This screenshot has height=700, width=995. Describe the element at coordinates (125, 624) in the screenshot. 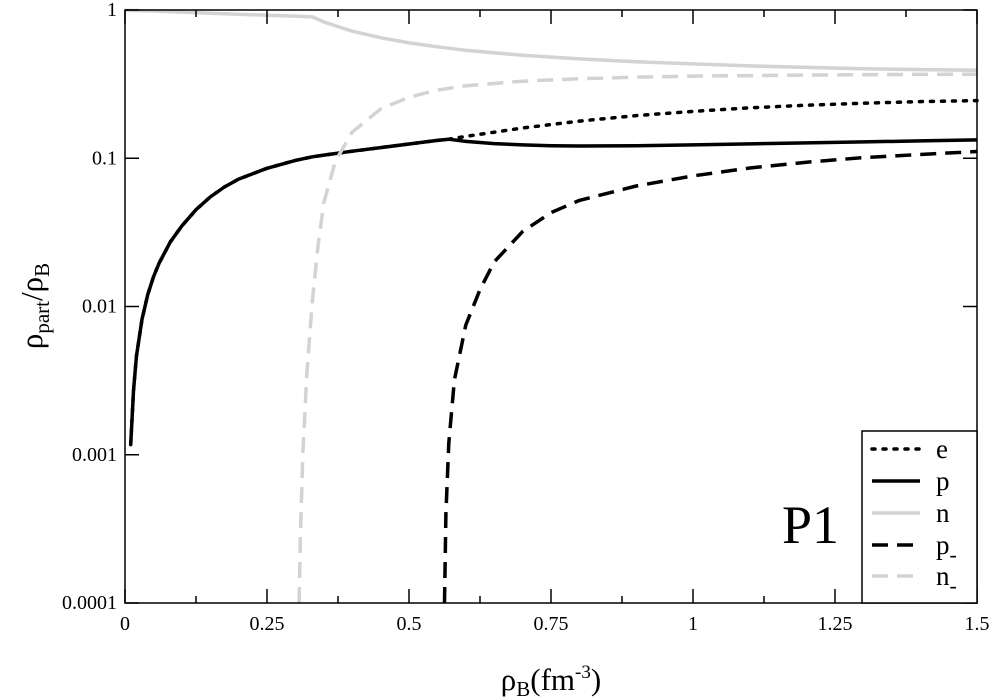

I see `x-tick-label: 0` at that location.